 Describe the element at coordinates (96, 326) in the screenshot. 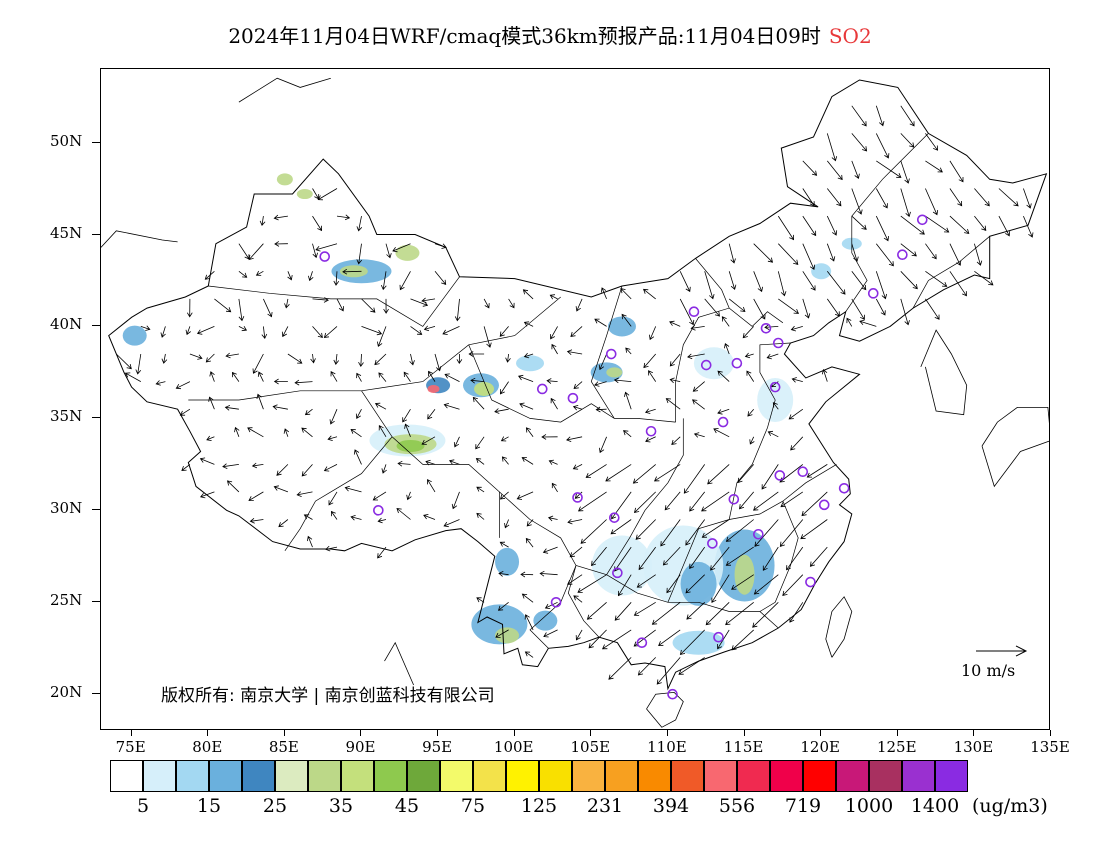

I see `lat-tick` at that location.